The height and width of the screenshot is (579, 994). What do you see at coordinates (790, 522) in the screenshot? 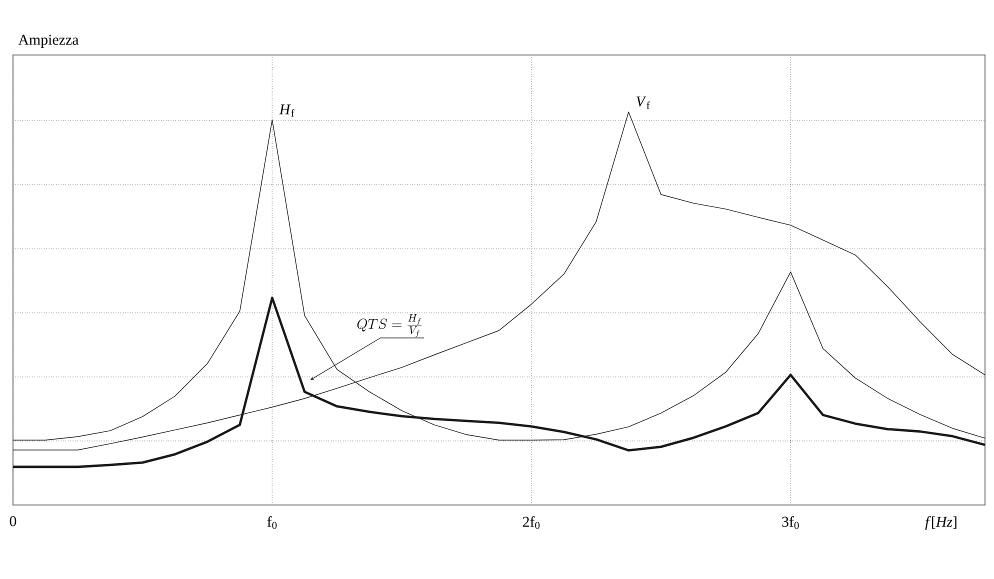
I see `x-tick-label: 3f$_{0}$` at bounding box center [790, 522].